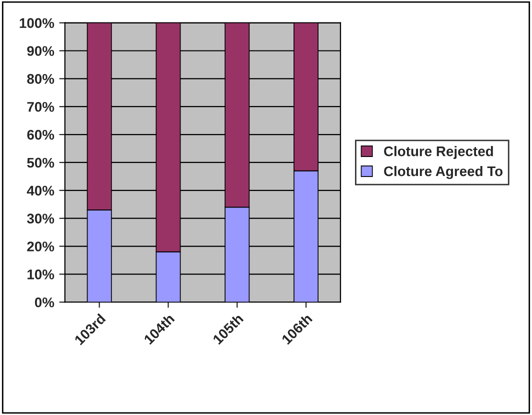 Image resolution: width=532 pixels, height=415 pixels. What do you see at coordinates (40, 163) in the screenshot?
I see `y-tick-label: 50%` at bounding box center [40, 163].